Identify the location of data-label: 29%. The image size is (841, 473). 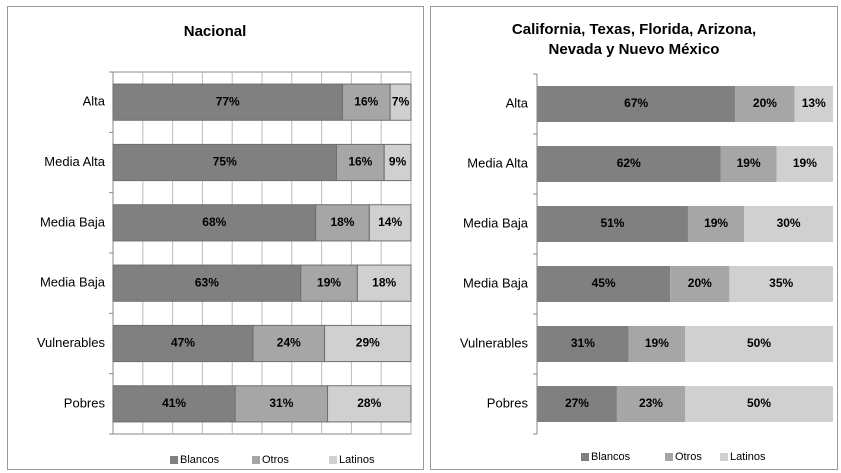
(368, 343).